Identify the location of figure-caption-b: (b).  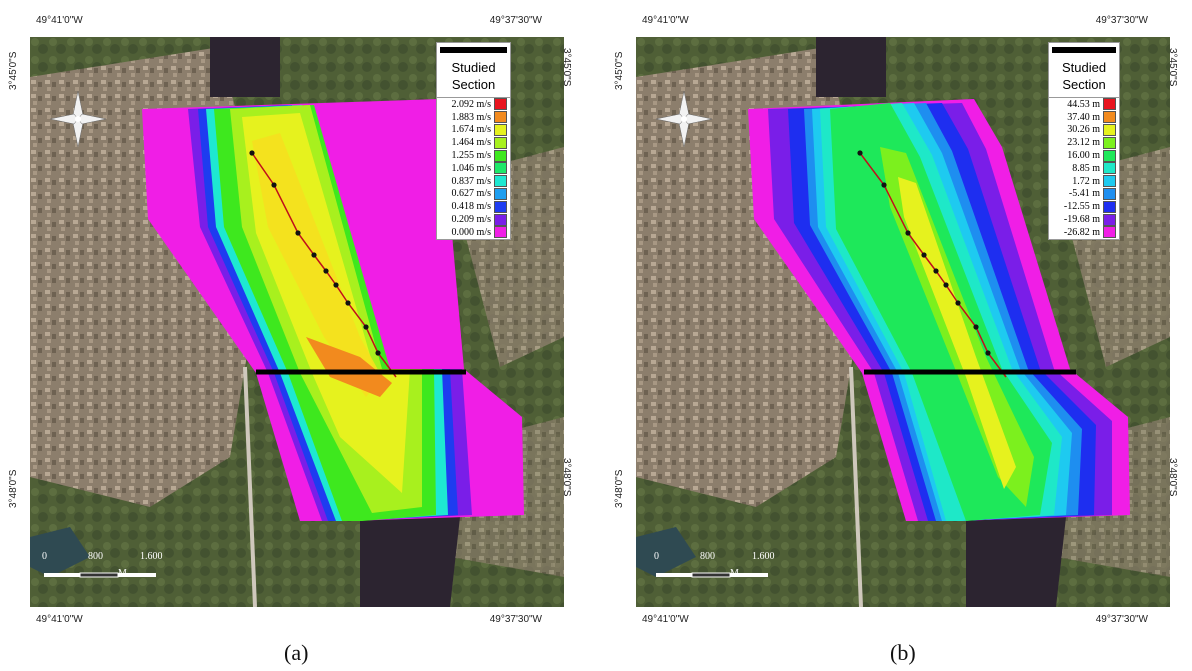
(903, 652).